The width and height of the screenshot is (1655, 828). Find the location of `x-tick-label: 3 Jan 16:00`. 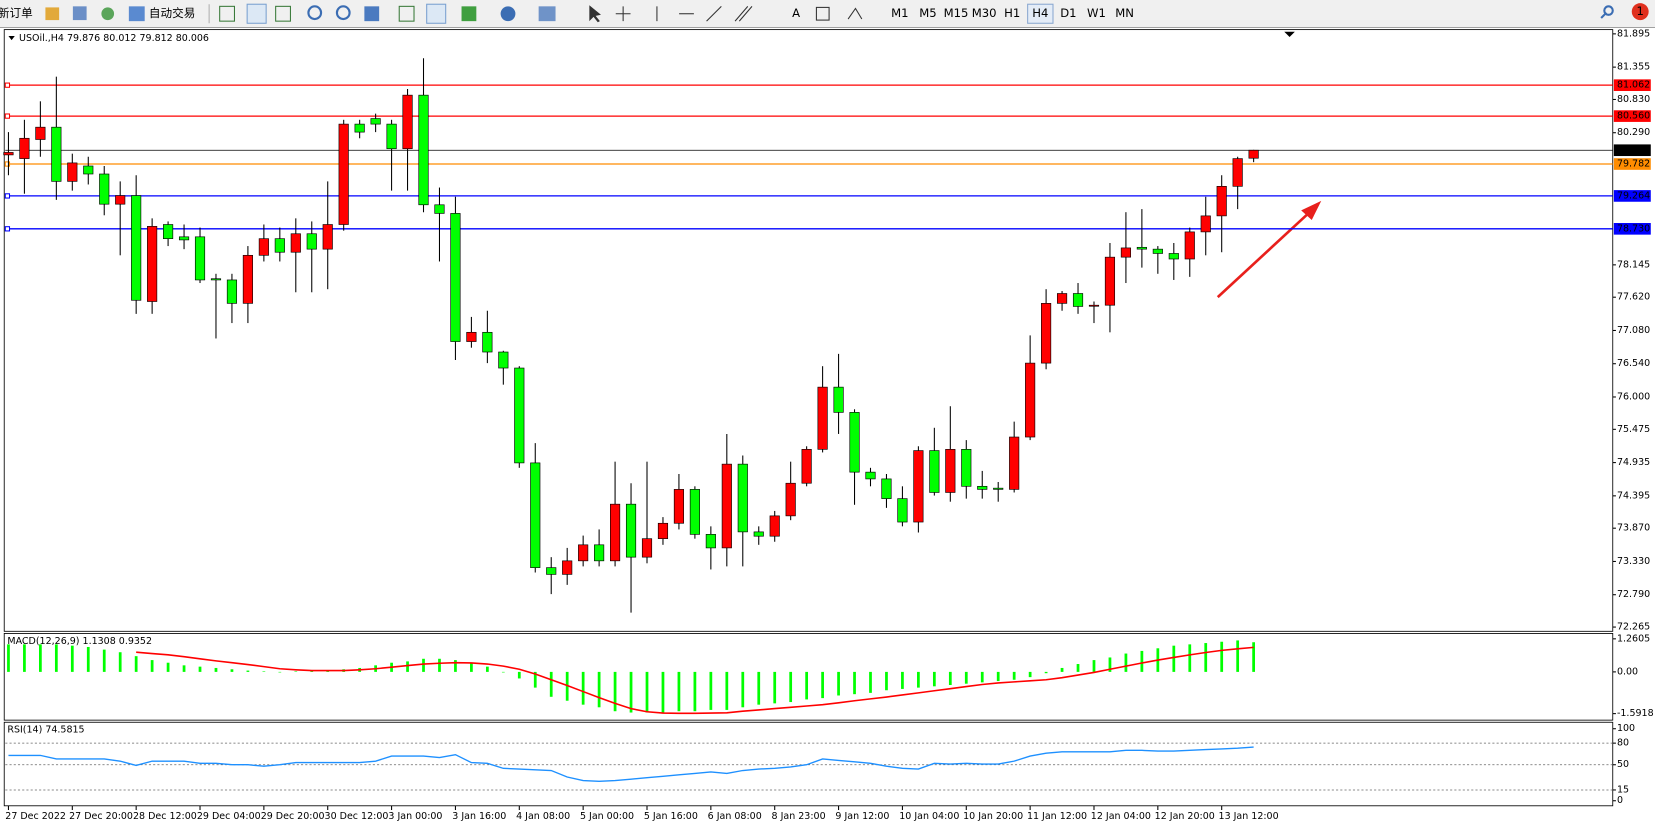

x-tick-label: 3 Jan 16:00 is located at coordinates (479, 816).